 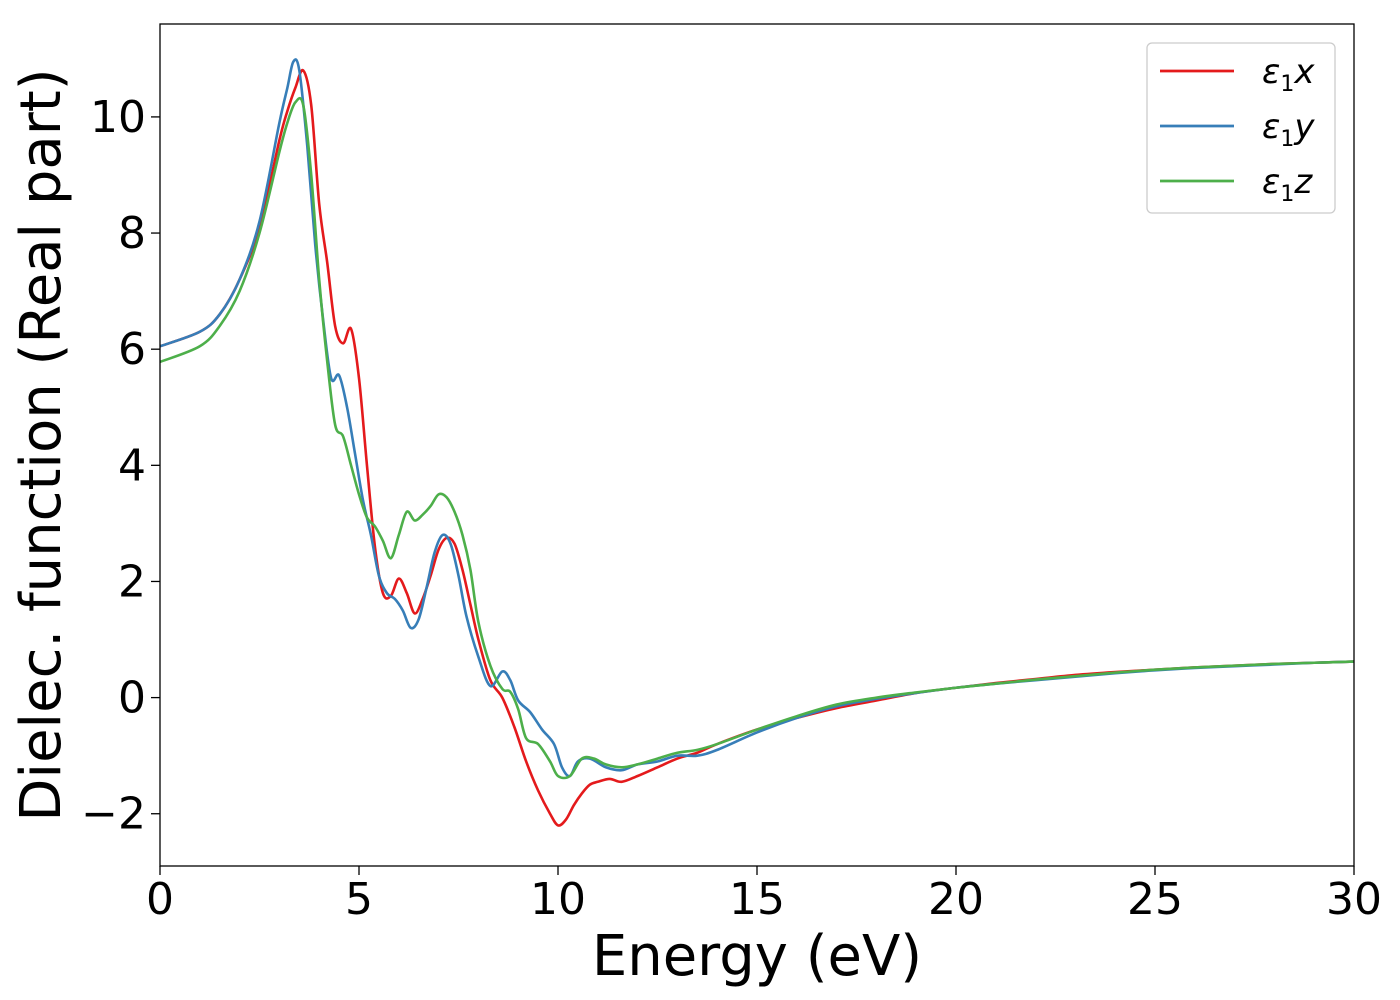 I want to click on x-tick-label: 0, so click(x=160, y=899).